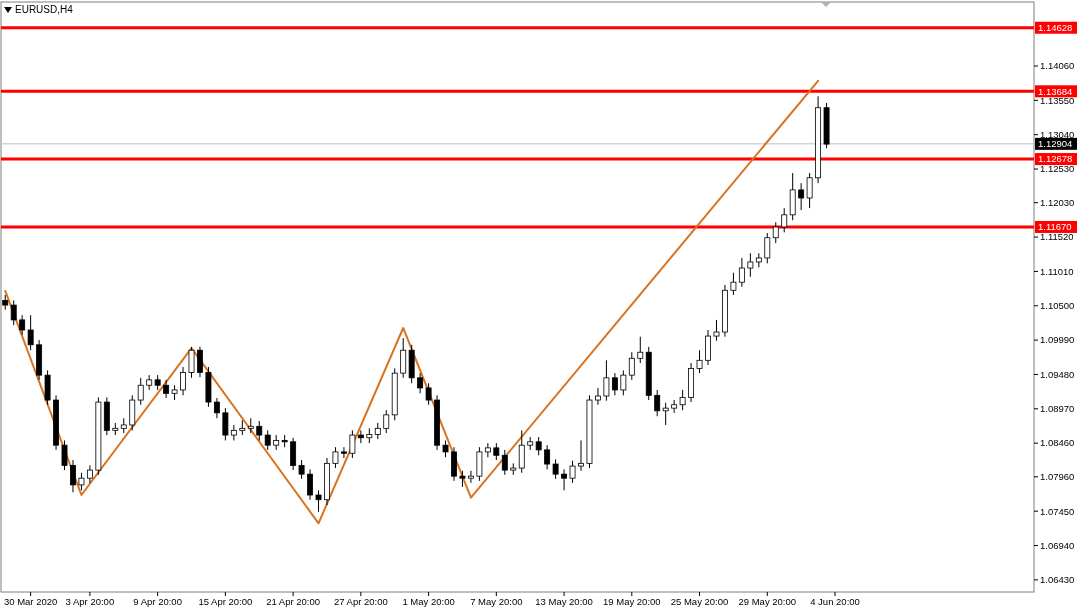  What do you see at coordinates (835, 601) in the screenshot?
I see `x-tick-label: 4 Jun 20:00` at bounding box center [835, 601].